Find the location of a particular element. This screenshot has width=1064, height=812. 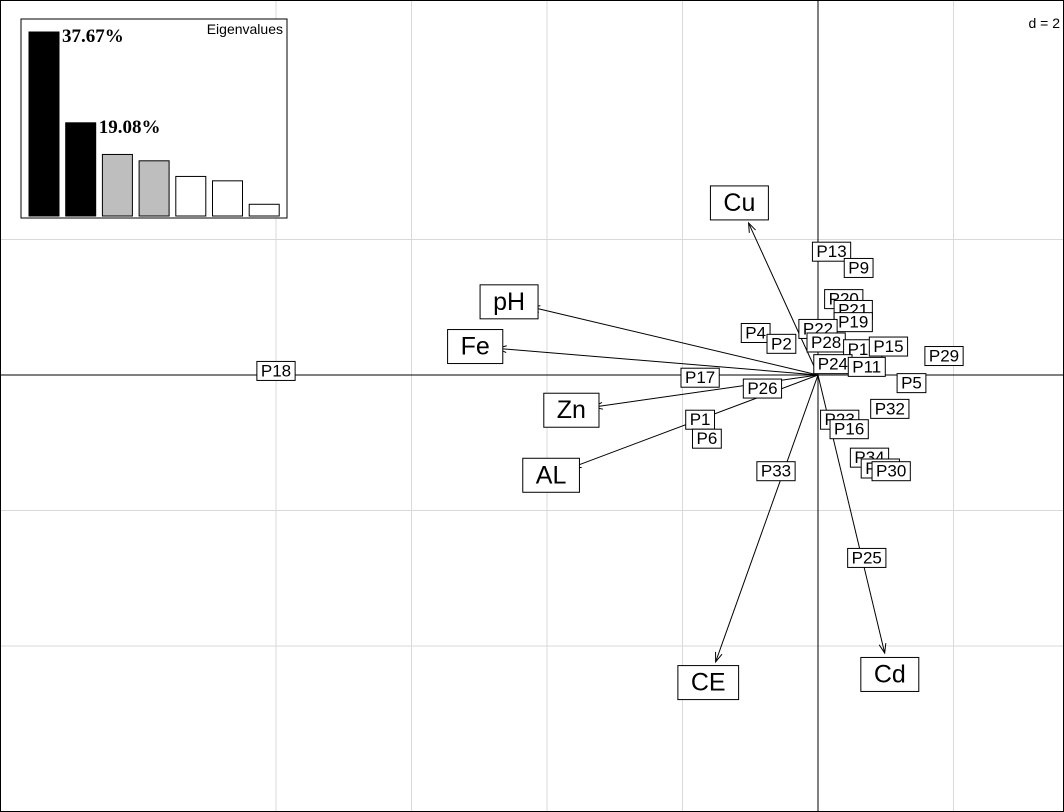

svg-text: P4 is located at coordinates (755, 332).